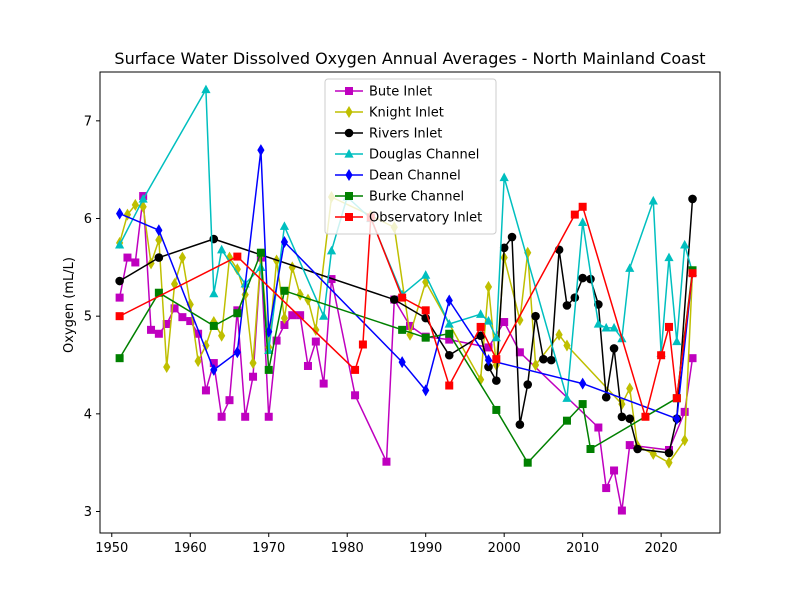  I want to click on x-tick-label: 1970, so click(268, 548).